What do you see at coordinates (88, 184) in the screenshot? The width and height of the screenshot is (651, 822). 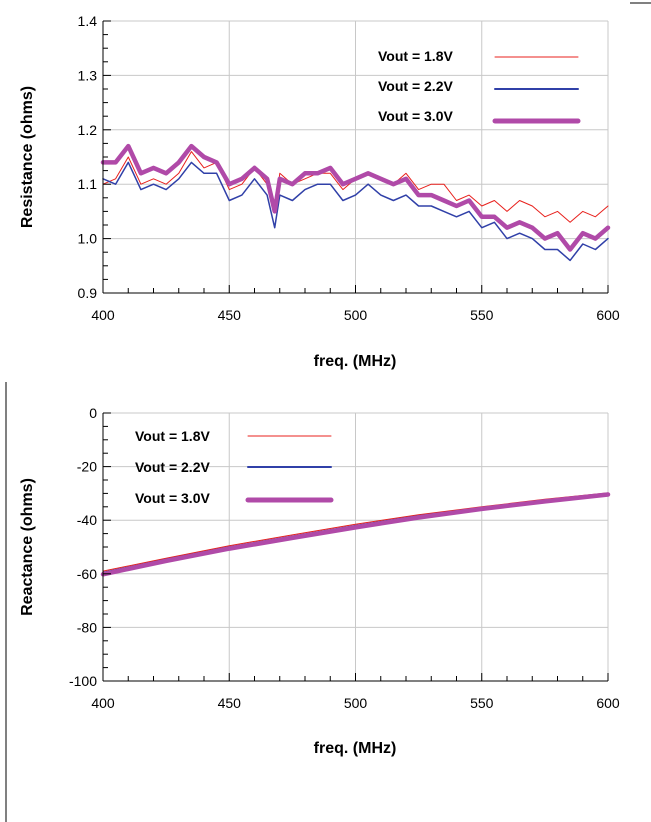 I see `y-tick-label: 1.1` at bounding box center [88, 184].